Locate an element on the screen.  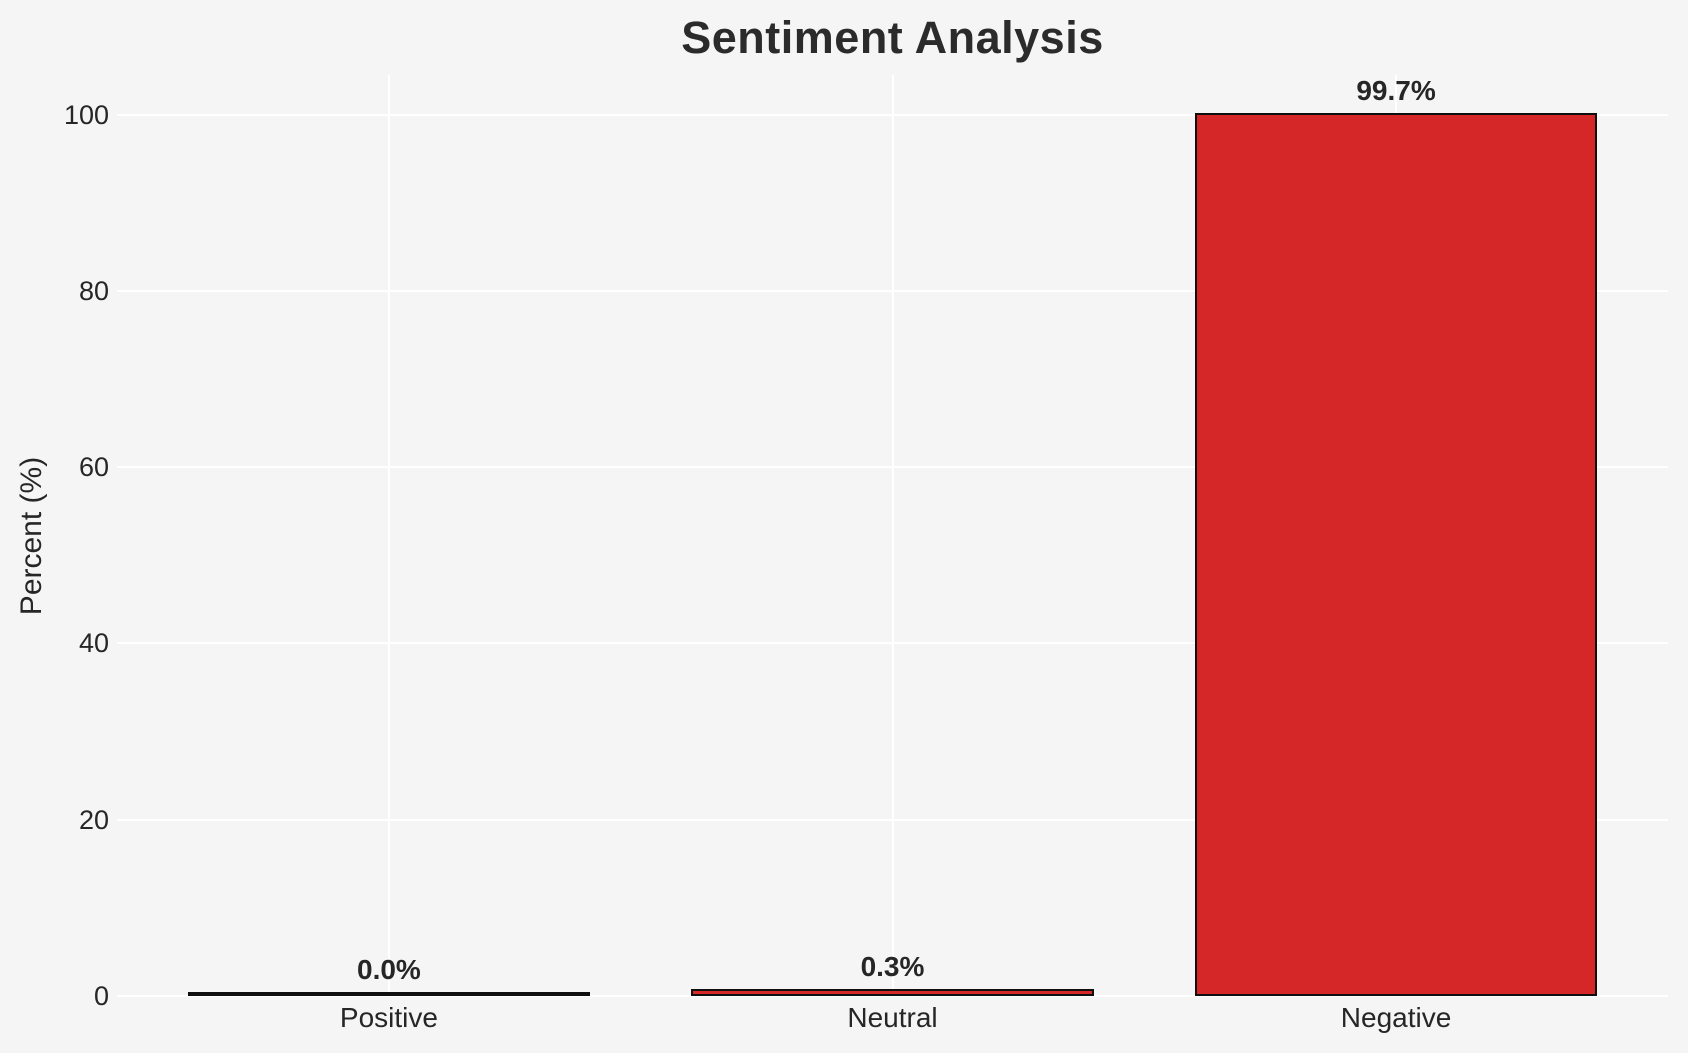
y-tick-label: 100 is located at coordinates (86, 114).